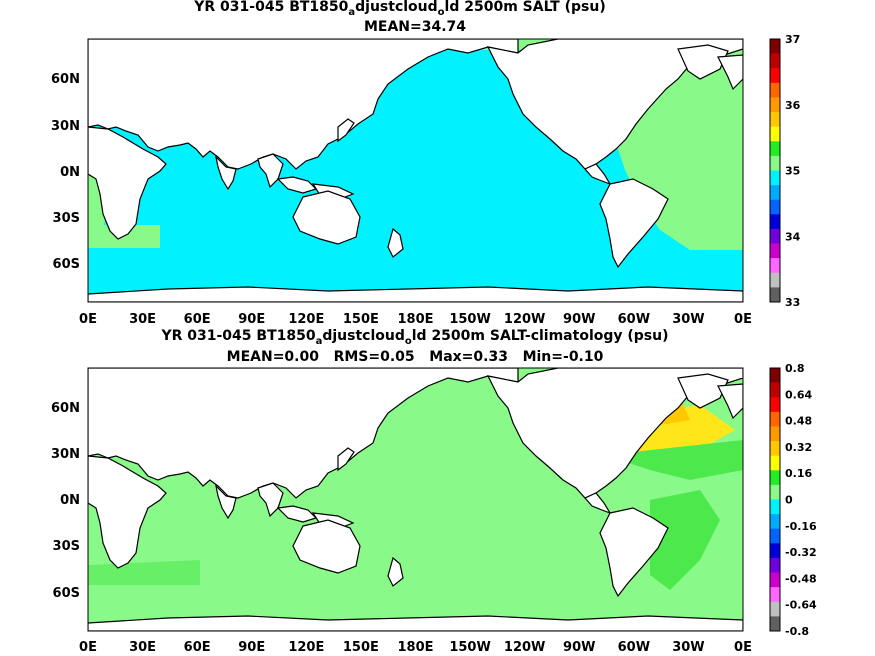 The image size is (875, 656). Describe the element at coordinates (685, 540) in the screenshot. I see `bottom-south-atlantic-band` at that location.